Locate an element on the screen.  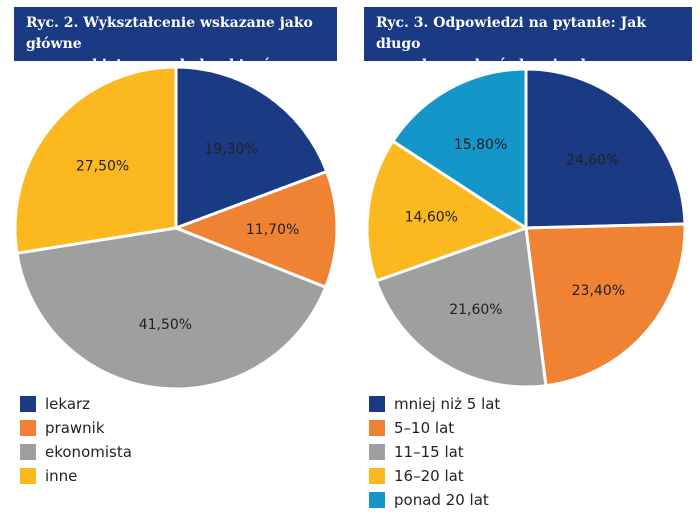
pie-slice-ponad-20-lat is located at coordinates (459, 149).